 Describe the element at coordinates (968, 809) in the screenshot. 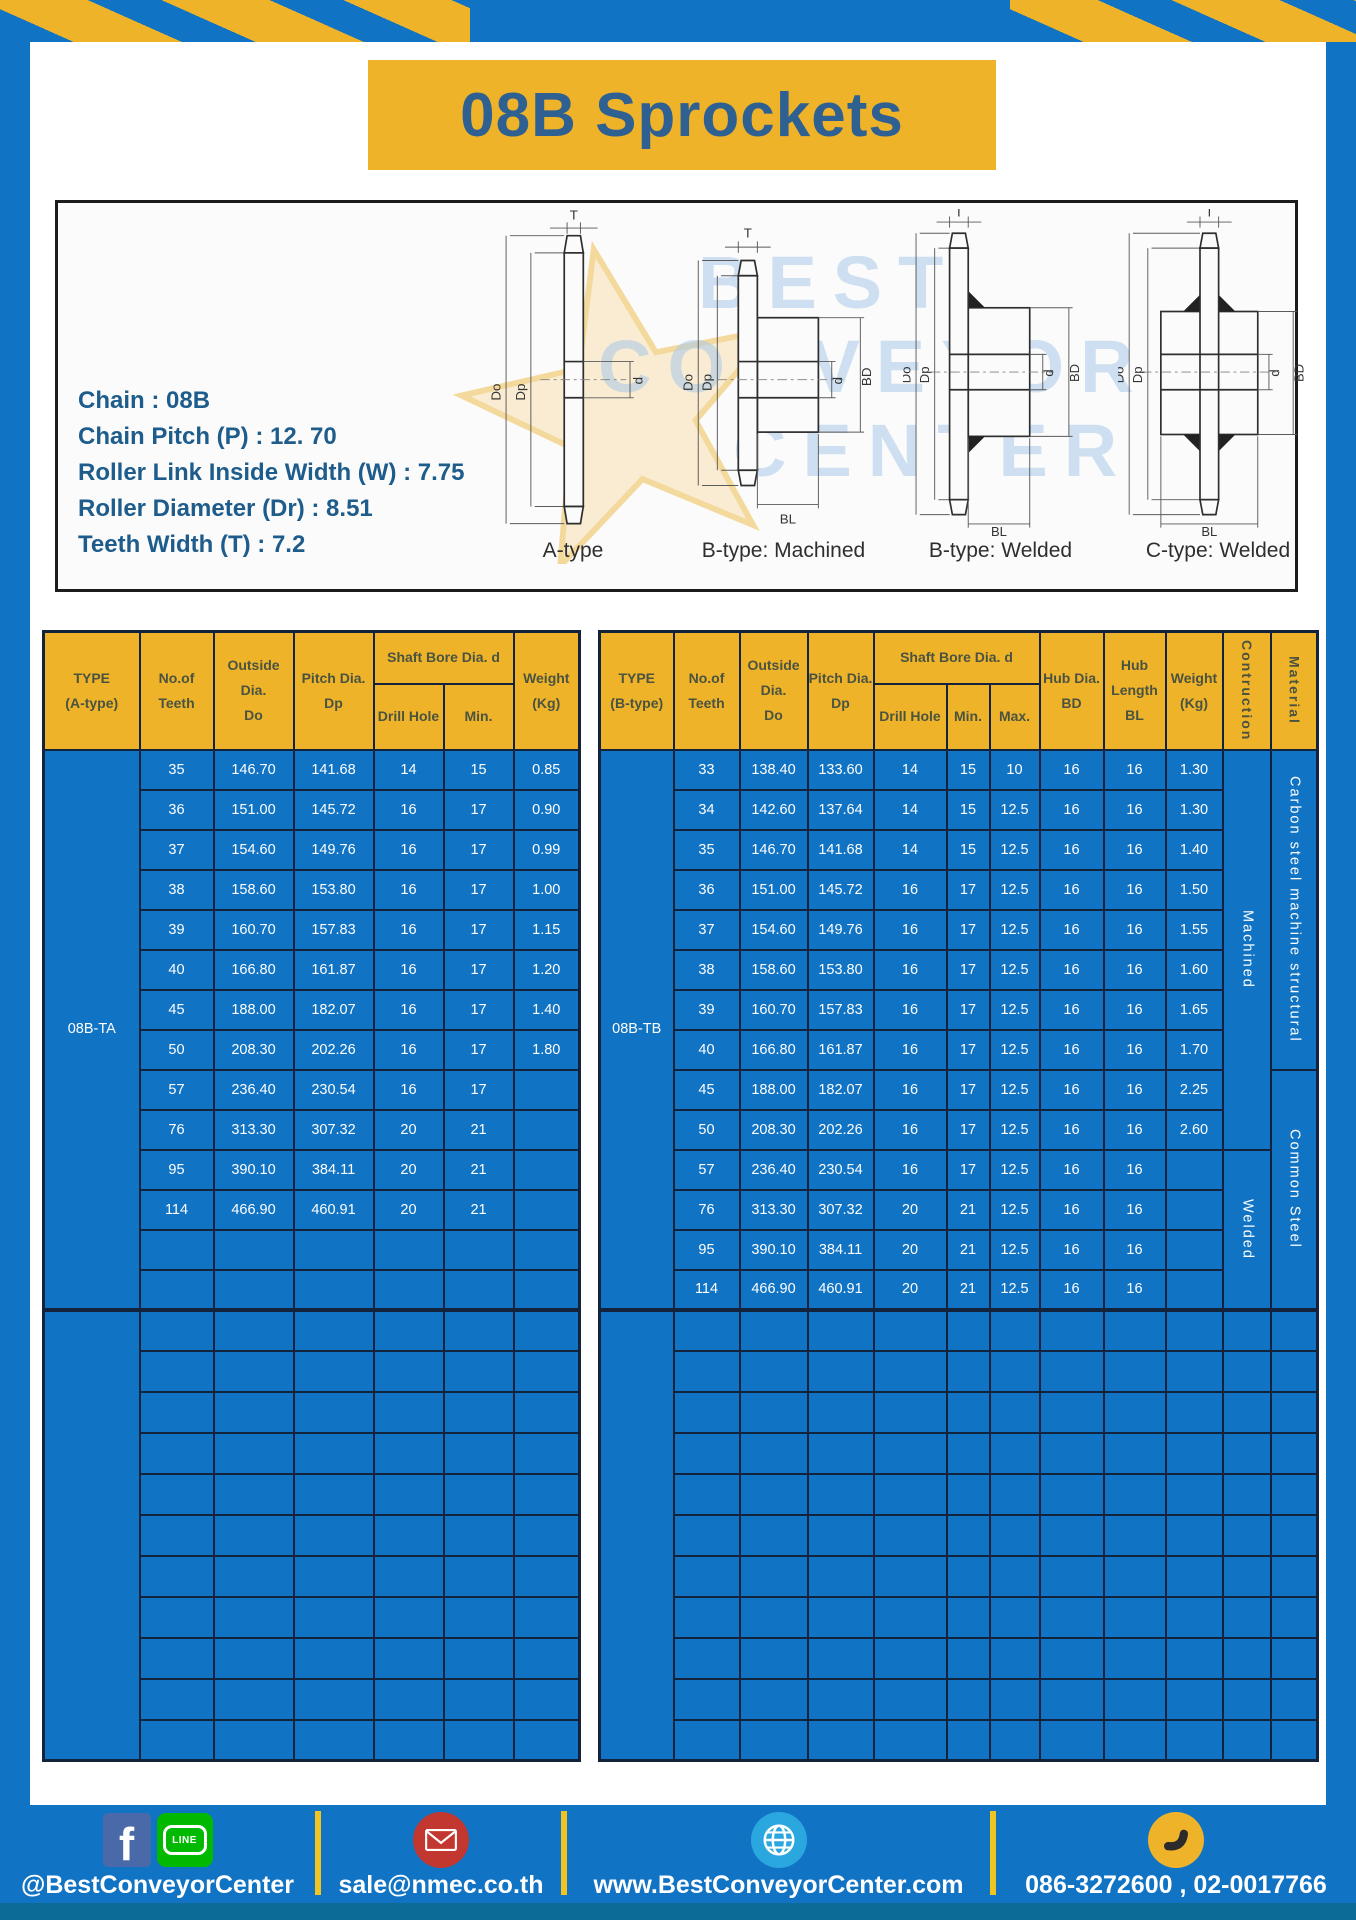

I see `table-cell: 15` at that location.